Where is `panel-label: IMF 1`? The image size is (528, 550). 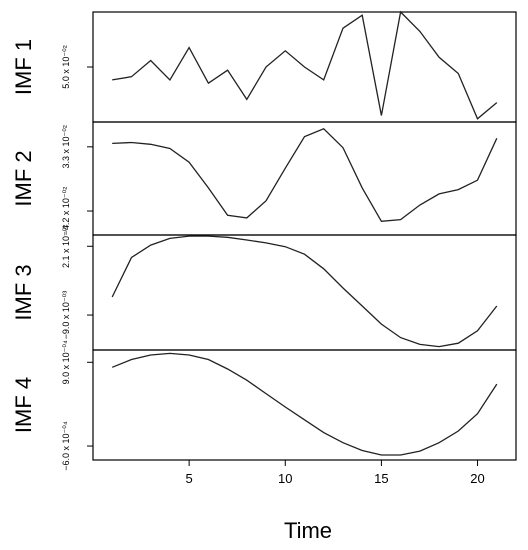
panel-label: IMF 1 is located at coordinates (23, 67).